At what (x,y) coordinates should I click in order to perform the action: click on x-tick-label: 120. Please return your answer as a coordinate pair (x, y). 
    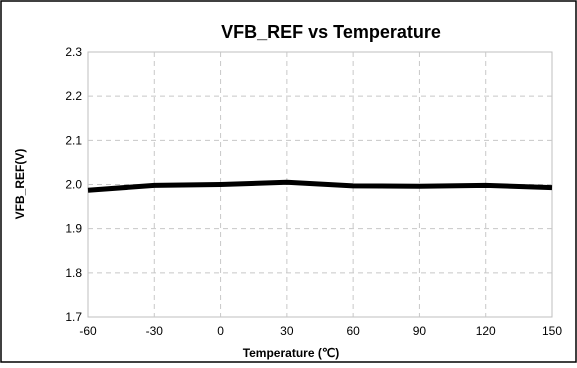
    Looking at the image, I should click on (486, 331).